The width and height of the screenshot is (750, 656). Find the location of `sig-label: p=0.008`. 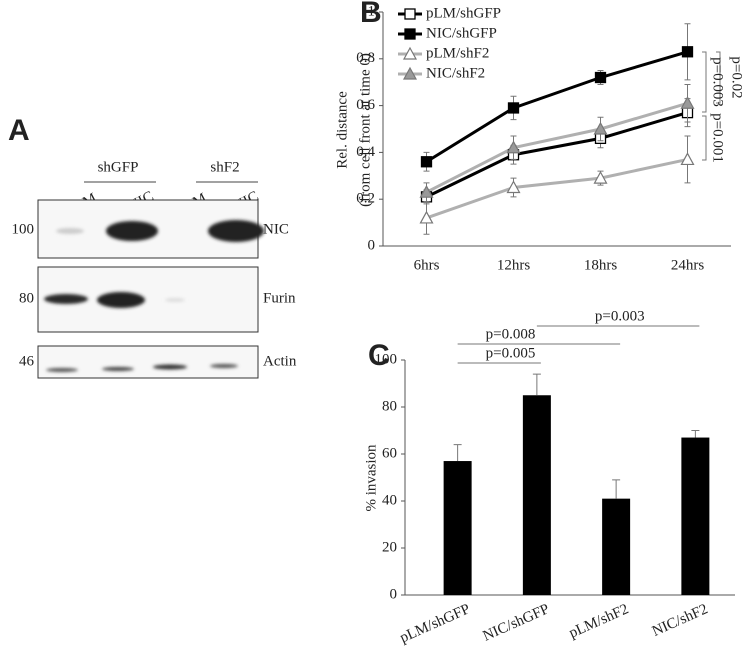

sig-label: p=0.008 is located at coordinates (511, 334).